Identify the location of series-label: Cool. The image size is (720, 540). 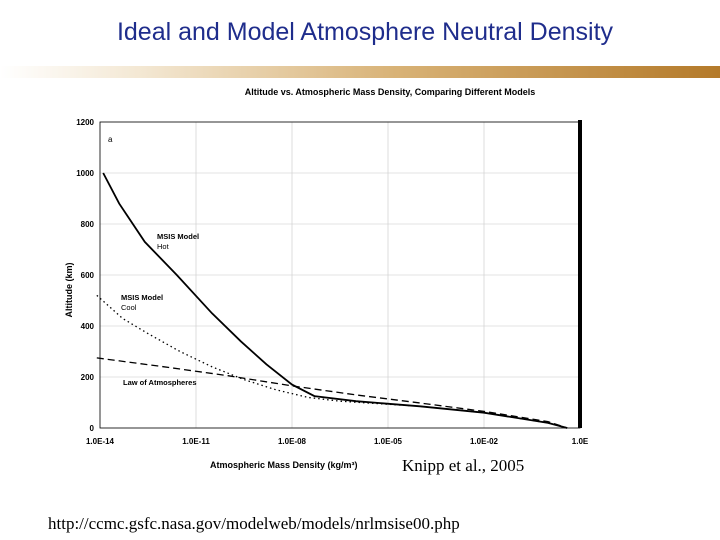
(129, 307).